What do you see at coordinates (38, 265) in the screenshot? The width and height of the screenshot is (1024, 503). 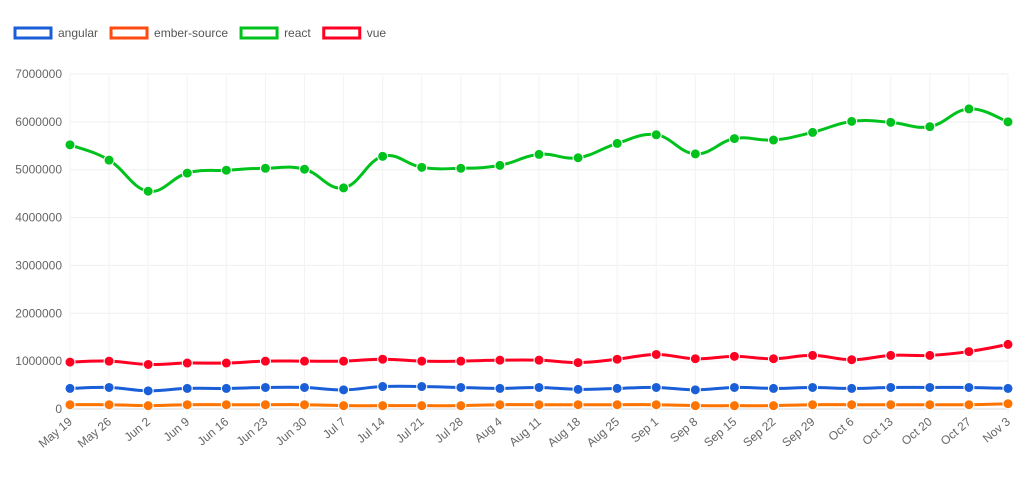 I see `y-tick-label: 3000000` at bounding box center [38, 265].